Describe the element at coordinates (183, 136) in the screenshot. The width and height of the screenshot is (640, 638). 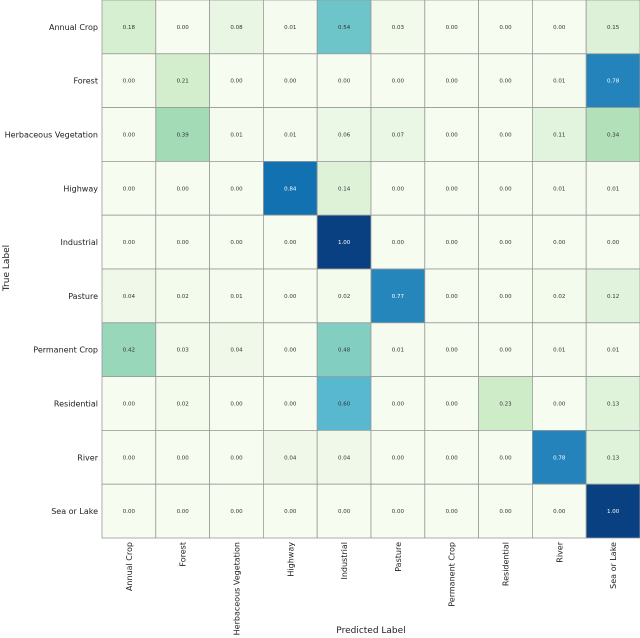
I see `heatmap-cell-value: 0.39` at that location.